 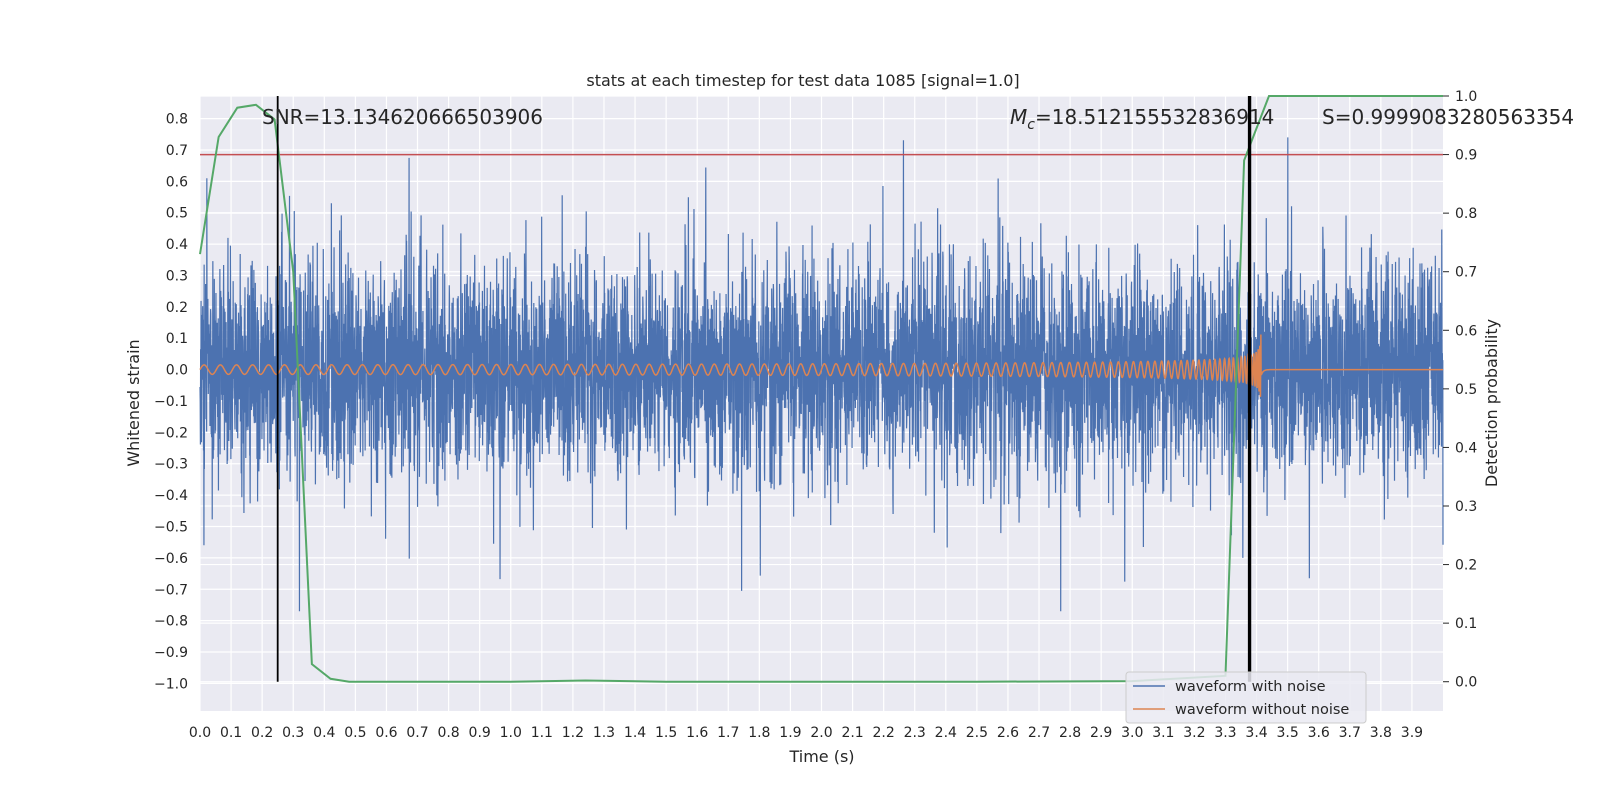 What do you see at coordinates (177, 371) in the screenshot?
I see `y-tick-label: 0.0` at bounding box center [177, 371].